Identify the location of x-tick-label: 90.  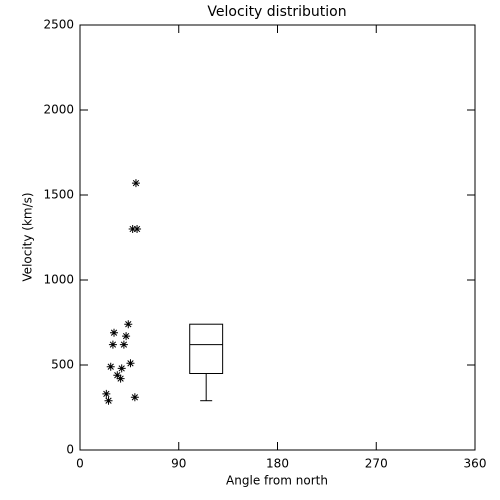
(178, 464).